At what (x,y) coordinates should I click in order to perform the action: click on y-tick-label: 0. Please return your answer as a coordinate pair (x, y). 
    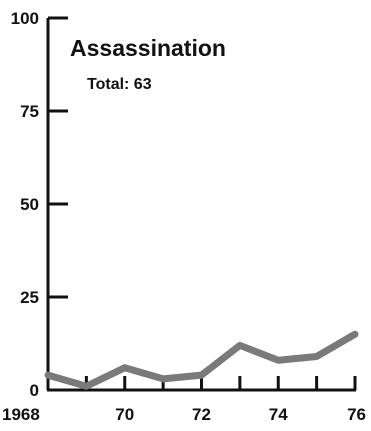
    Looking at the image, I should click on (34, 390).